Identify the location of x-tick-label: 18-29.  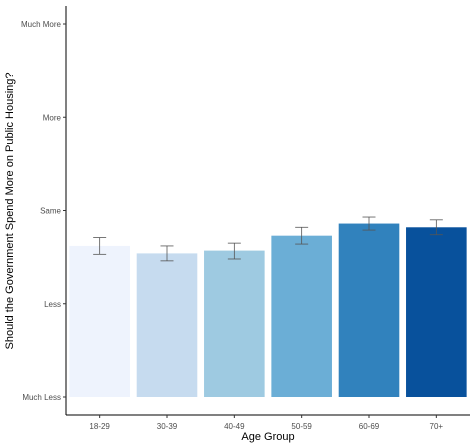
(99, 426).